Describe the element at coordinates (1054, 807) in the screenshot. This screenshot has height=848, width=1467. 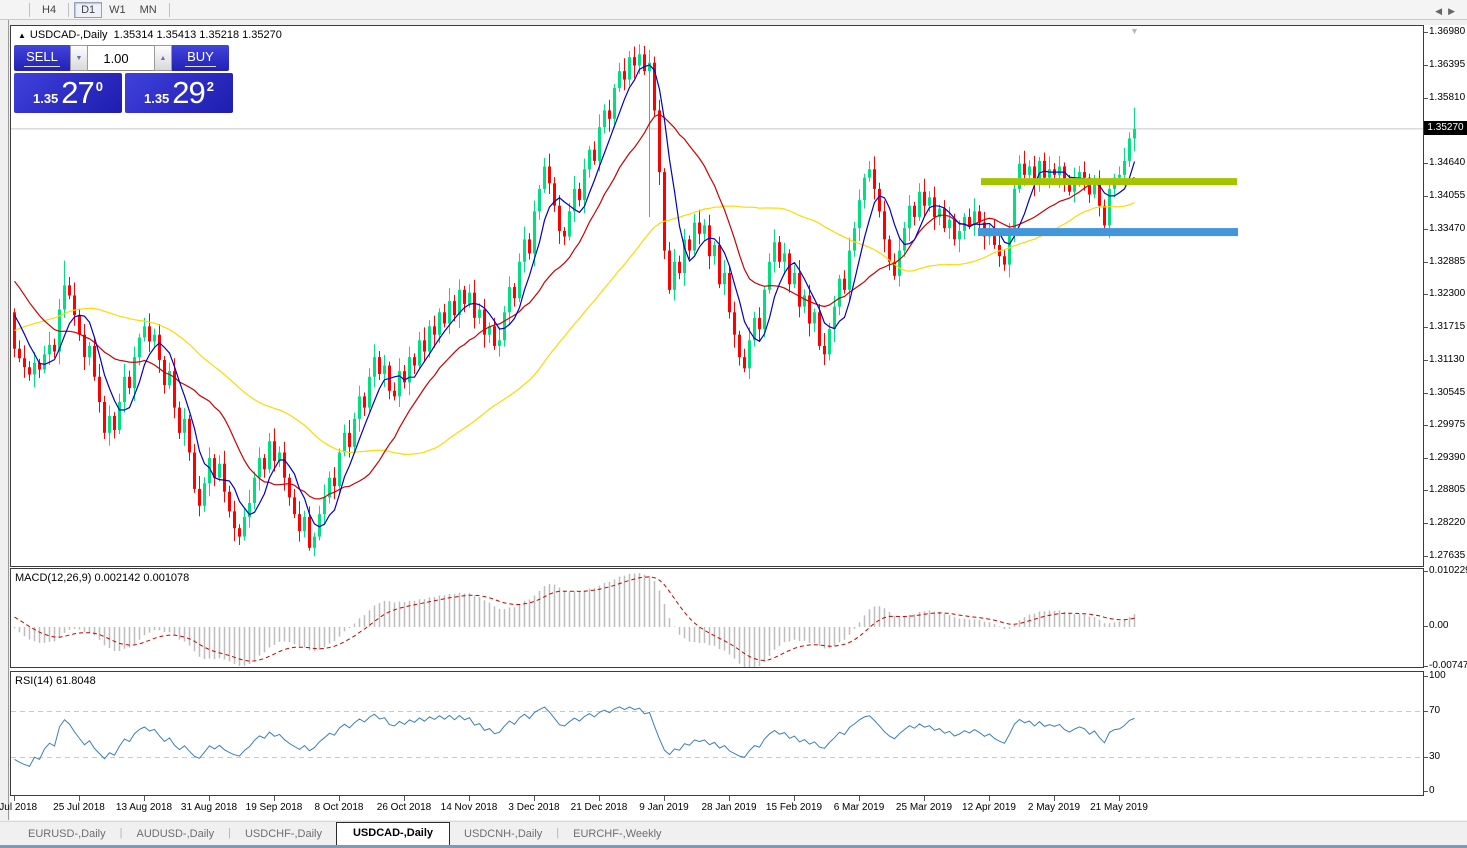
I see `date-tick-label: 2 May 2019` at that location.